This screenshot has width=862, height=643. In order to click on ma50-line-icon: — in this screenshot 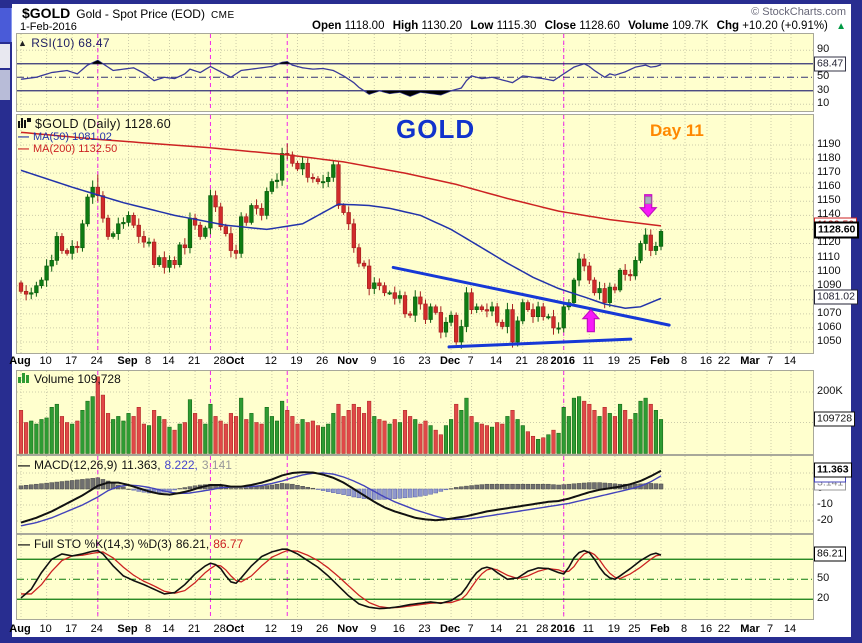, I will do `click(23, 137)`.